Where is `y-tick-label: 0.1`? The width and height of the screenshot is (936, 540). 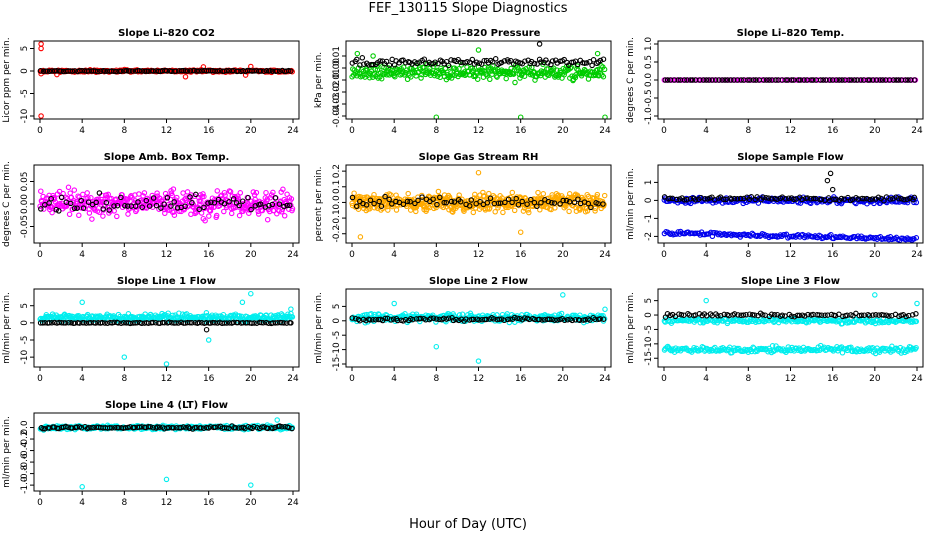
y-tick-label: 0.1 is located at coordinates (337, 187).